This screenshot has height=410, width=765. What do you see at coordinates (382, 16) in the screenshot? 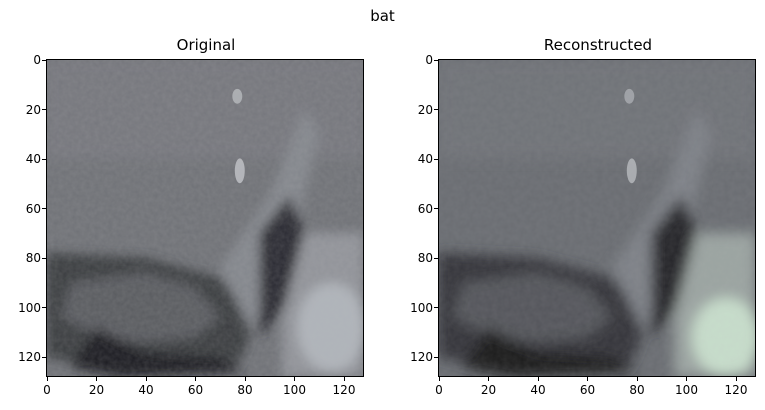
I see `figure-title: bat` at bounding box center [382, 16].